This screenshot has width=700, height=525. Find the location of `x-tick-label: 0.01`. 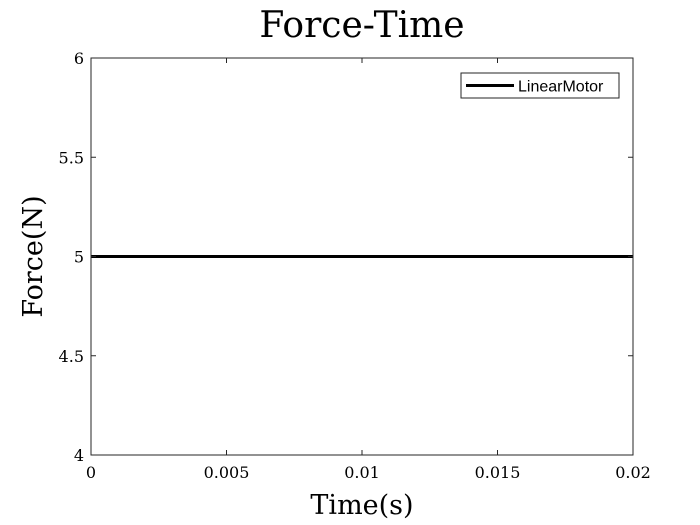

x-tick-label: 0.01 is located at coordinates (362, 472).